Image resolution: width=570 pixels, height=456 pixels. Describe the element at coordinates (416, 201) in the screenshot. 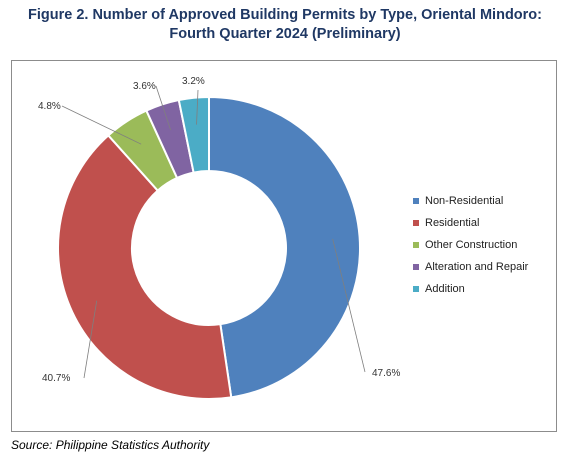

I see `legend-swatch-non-residential` at that location.